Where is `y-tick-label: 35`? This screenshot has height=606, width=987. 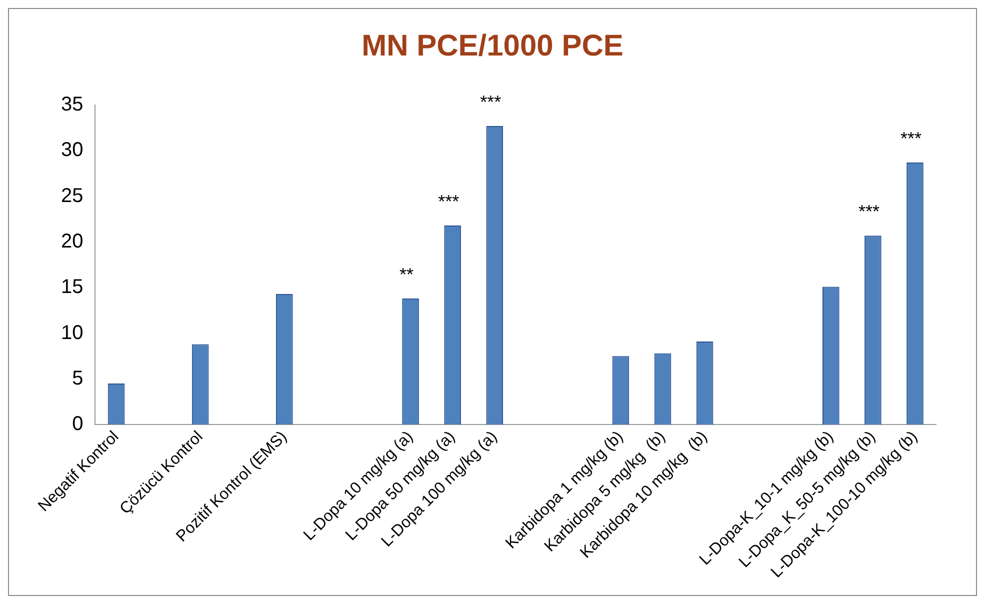
y-tick-label: 35 is located at coordinates (72, 105).